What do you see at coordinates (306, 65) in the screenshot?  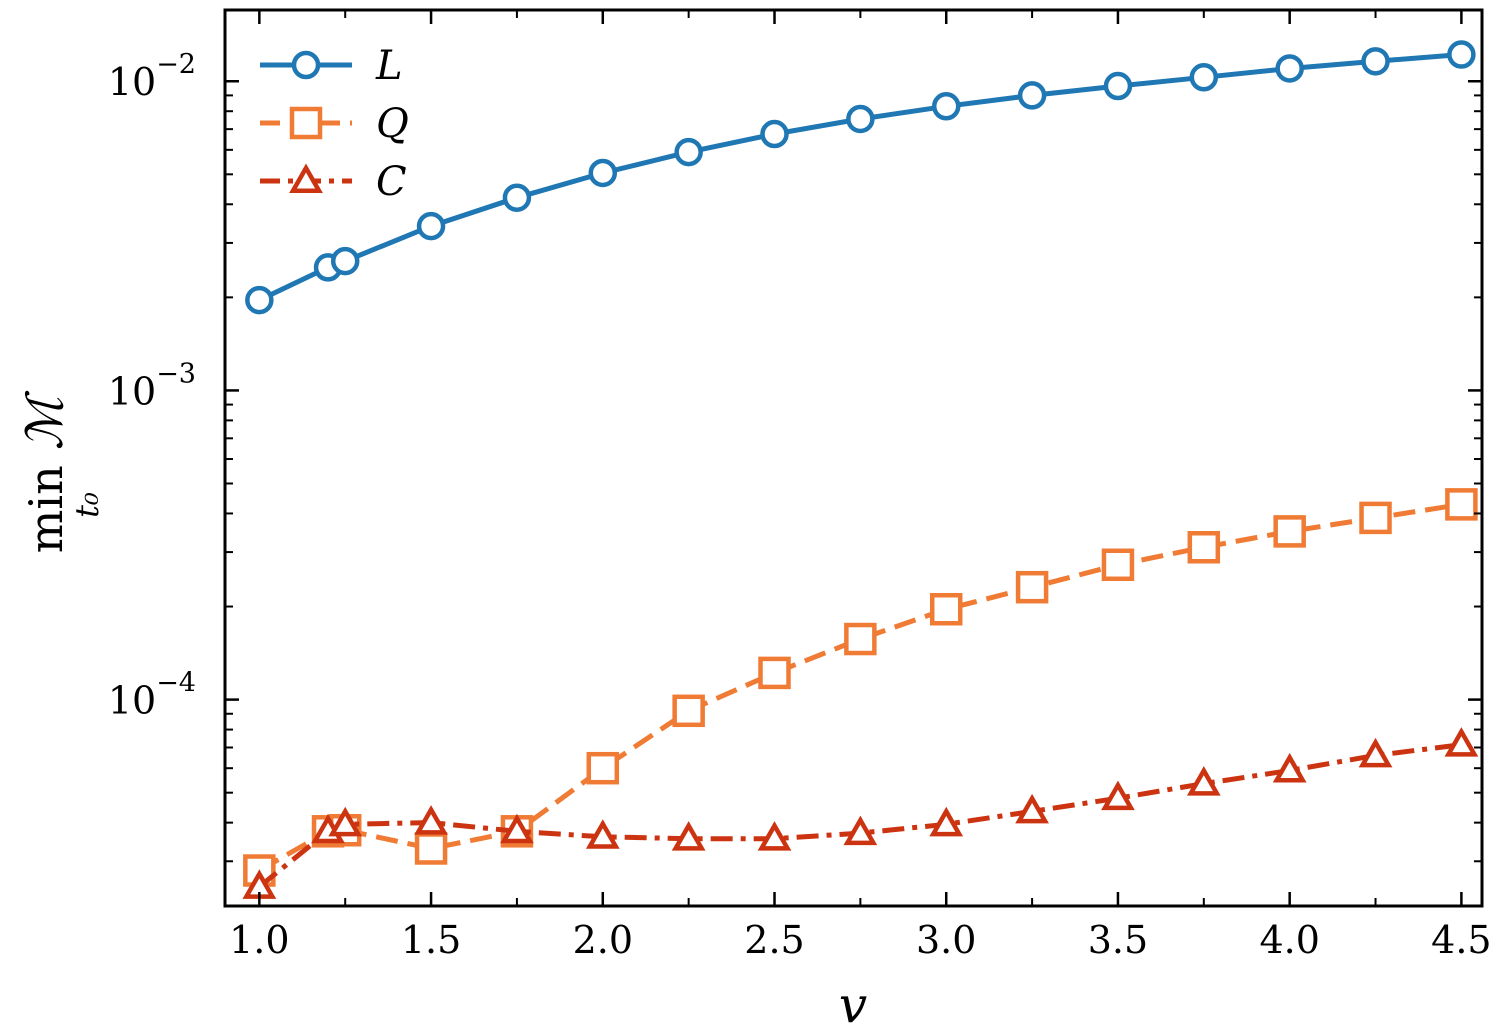 I see `legend-marker-l` at bounding box center [306, 65].